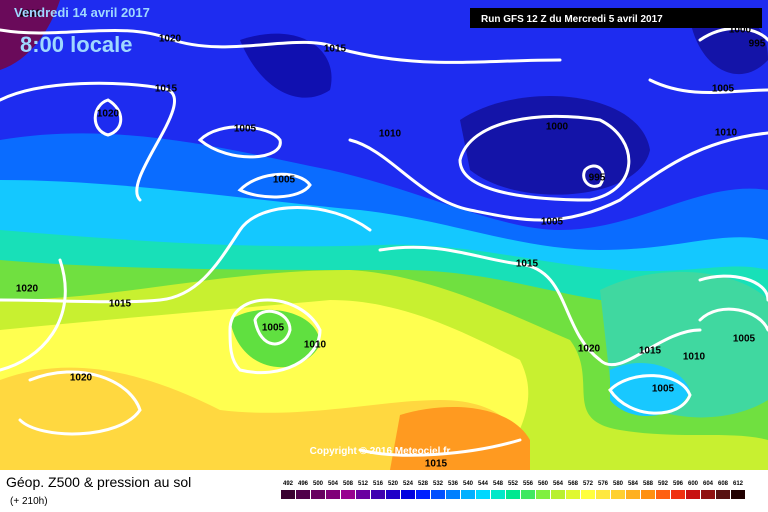  What do you see at coordinates (318, 484) in the screenshot?
I see `scale-label: 500` at bounding box center [318, 484].